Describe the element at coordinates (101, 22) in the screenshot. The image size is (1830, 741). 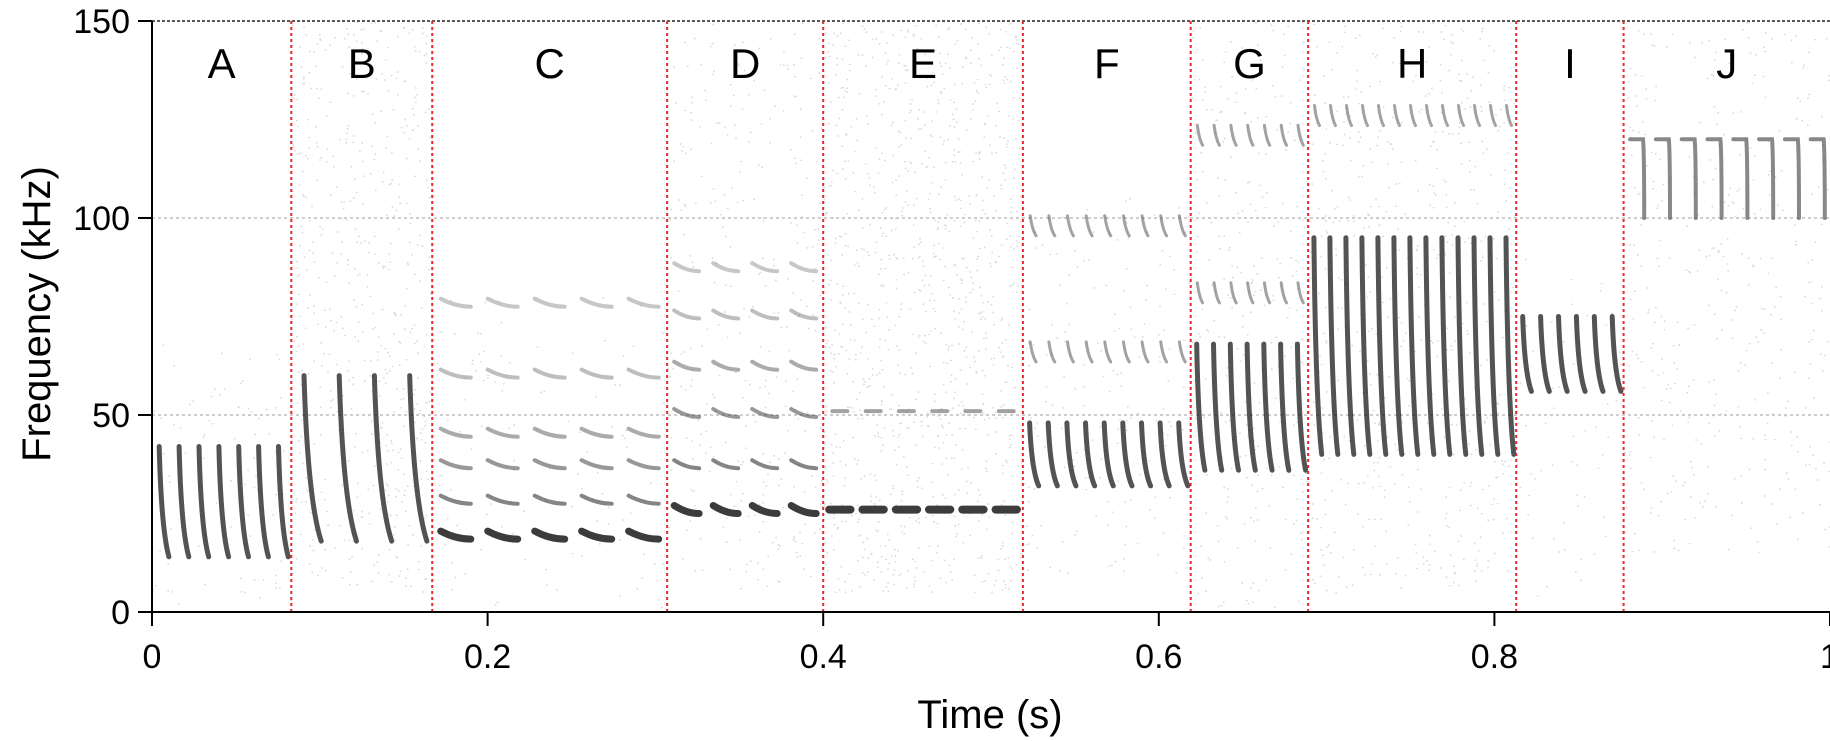
I see `y-tick-label: 150` at that location.